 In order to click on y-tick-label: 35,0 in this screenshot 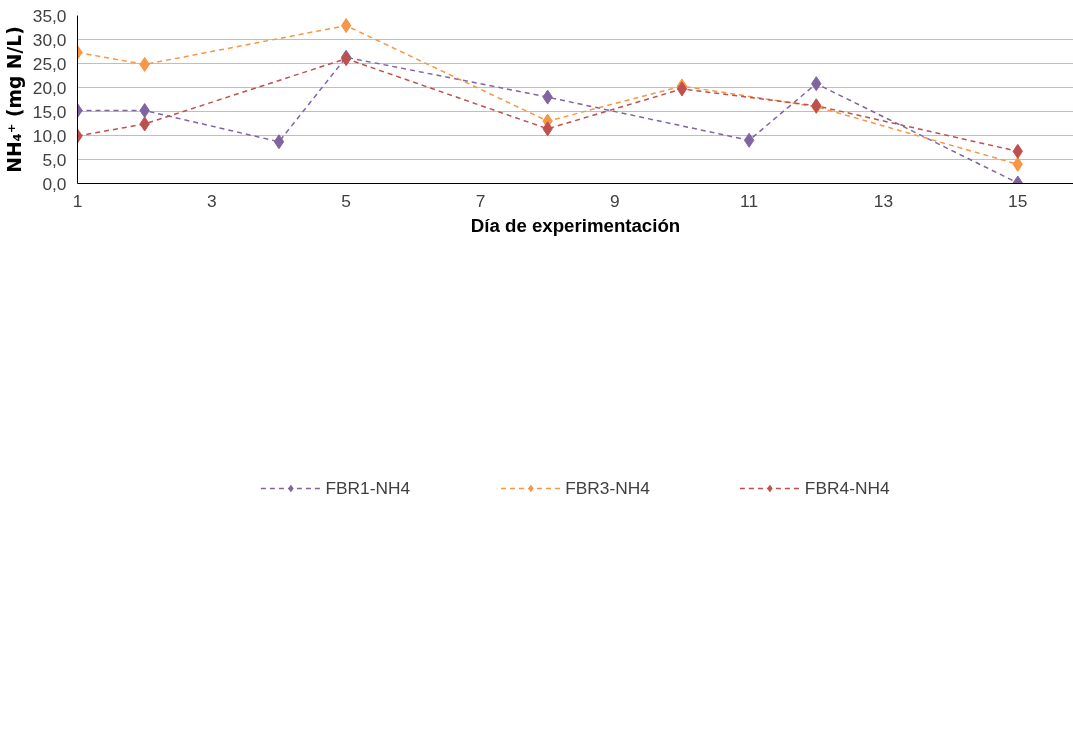, I will do `click(49, 15)`.